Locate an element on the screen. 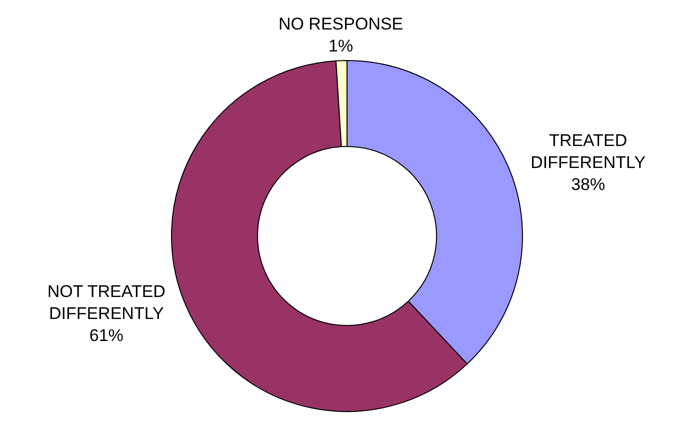 Image resolution: width=689 pixels, height=434 pixels. data-label: 38% is located at coordinates (588, 184).